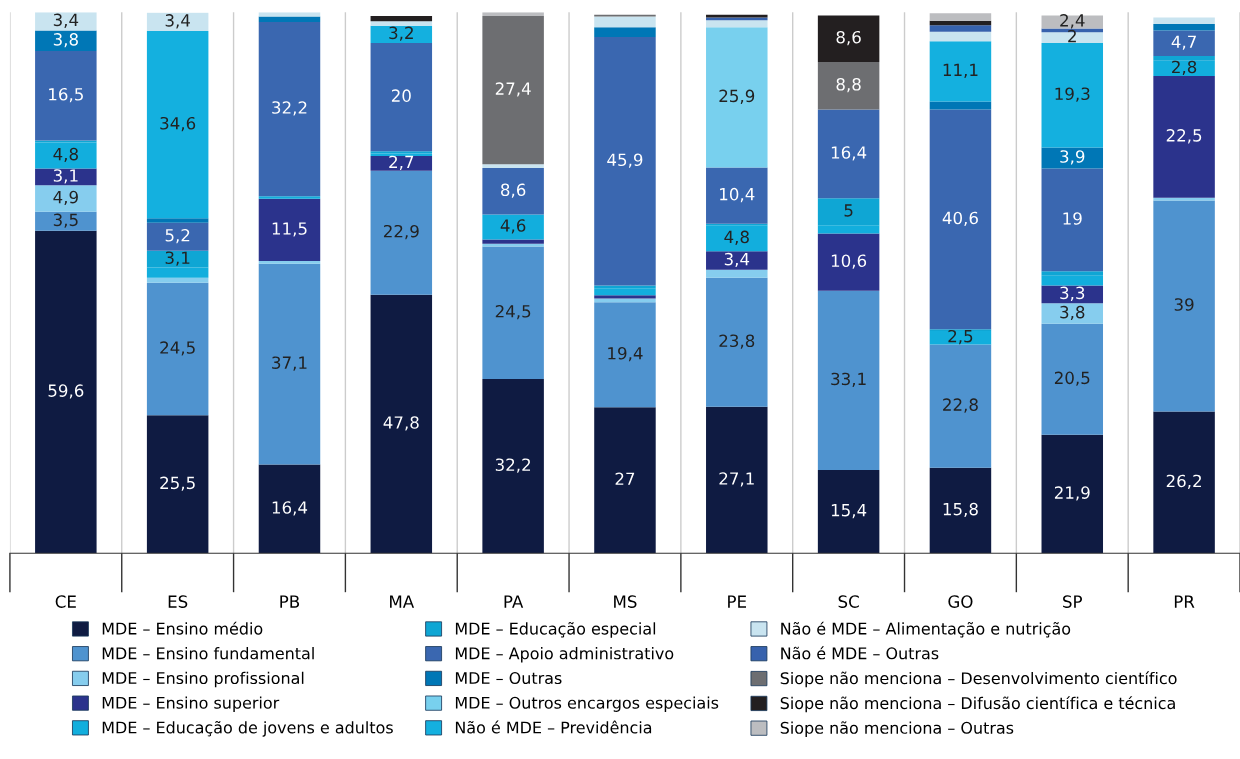  I want to click on legend-label: Não é MDE – Alimentação e nutrição, so click(926, 629).